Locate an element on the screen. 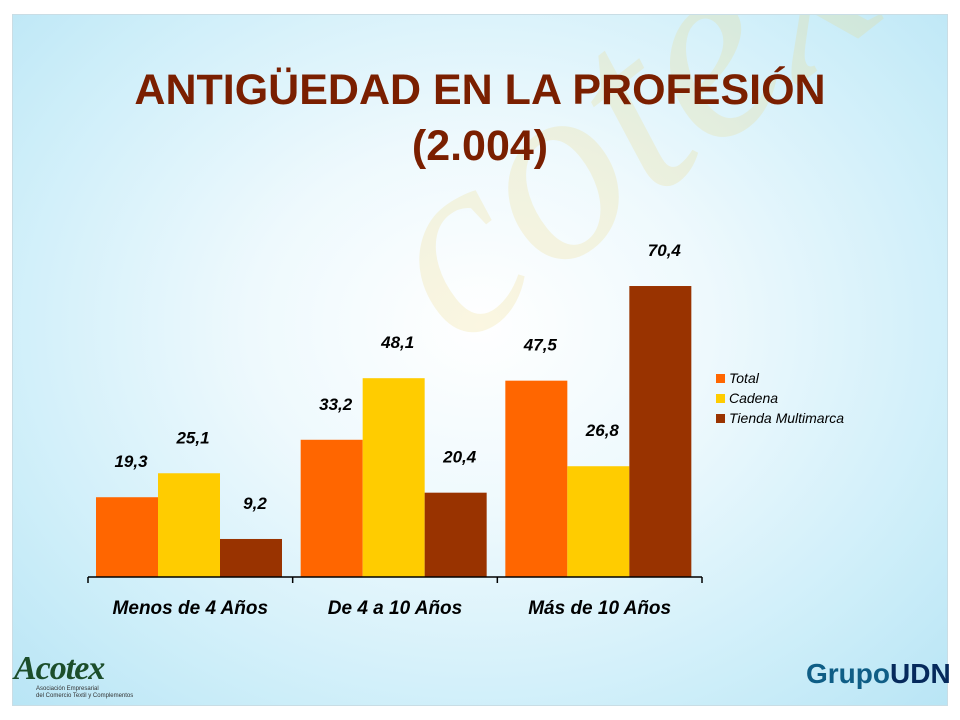  grupo-udn-logo: GrupoUDN is located at coordinates (878, 674).